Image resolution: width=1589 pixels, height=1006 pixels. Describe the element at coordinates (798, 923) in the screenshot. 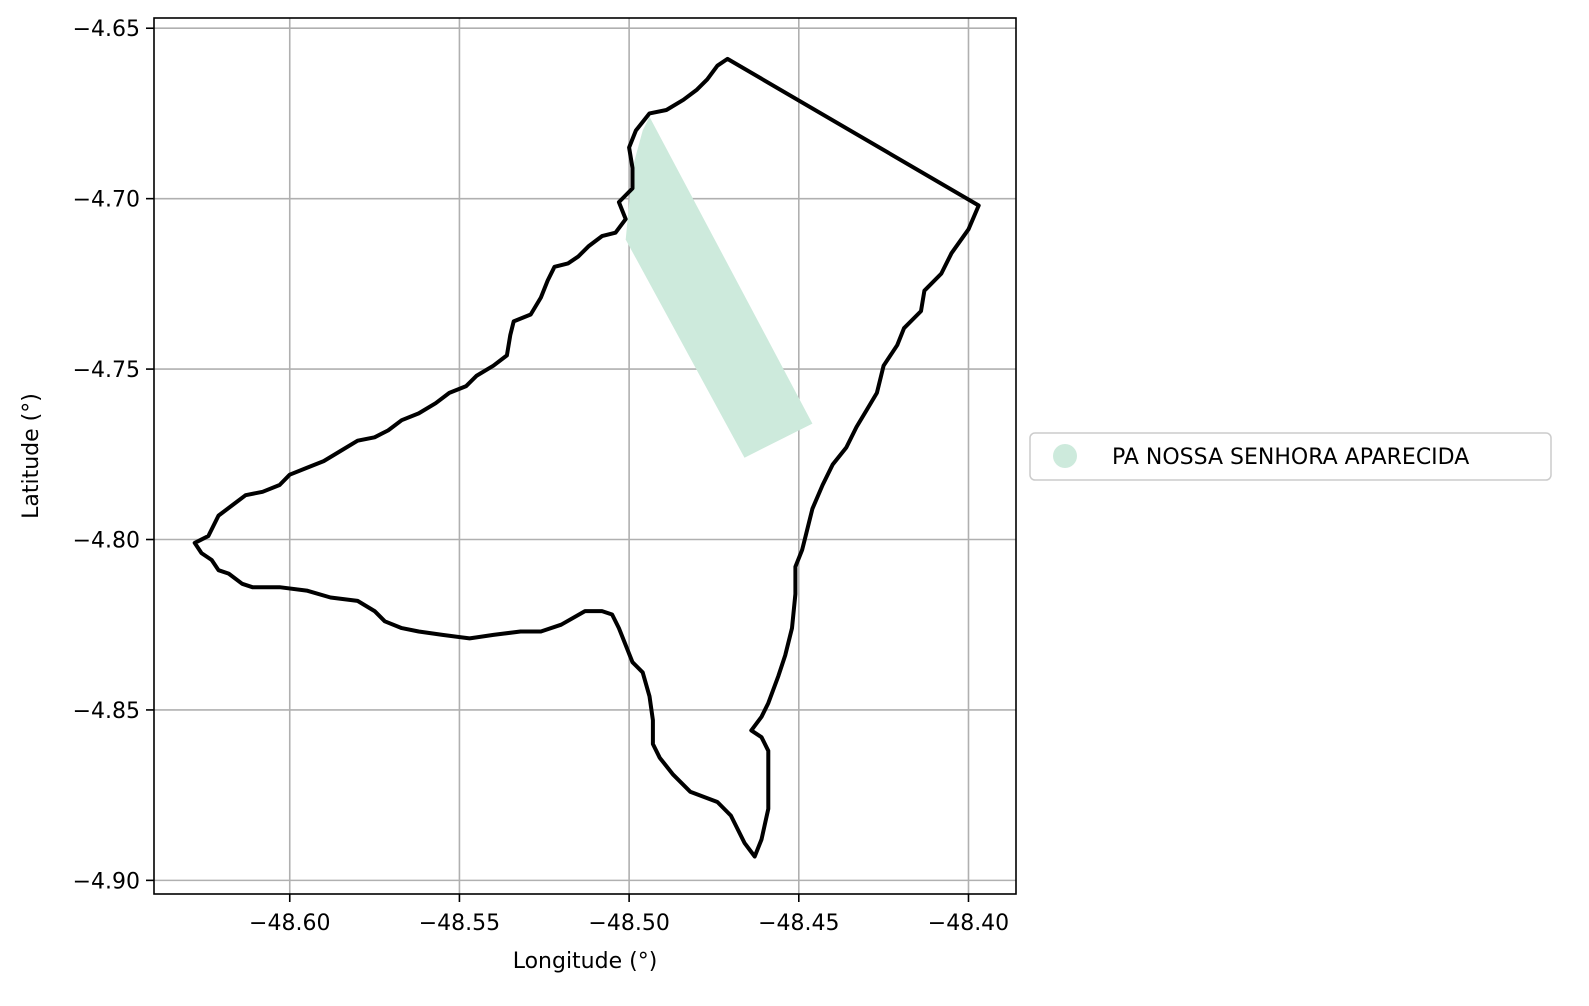

I see `x-tick-label: −48.45` at that location.